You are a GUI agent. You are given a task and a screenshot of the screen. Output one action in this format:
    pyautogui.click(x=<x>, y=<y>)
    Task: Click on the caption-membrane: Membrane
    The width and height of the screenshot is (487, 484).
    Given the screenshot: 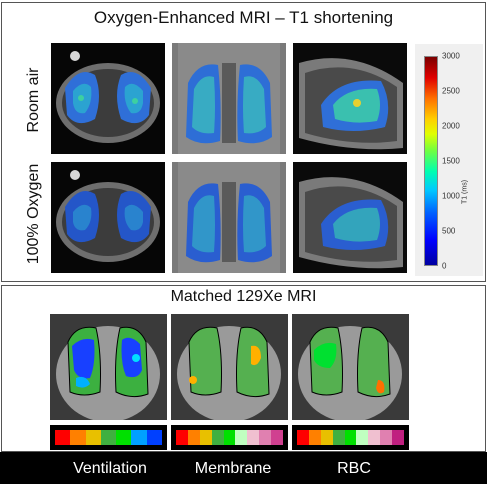 What is the action you would take?
    pyautogui.click(x=233, y=468)
    